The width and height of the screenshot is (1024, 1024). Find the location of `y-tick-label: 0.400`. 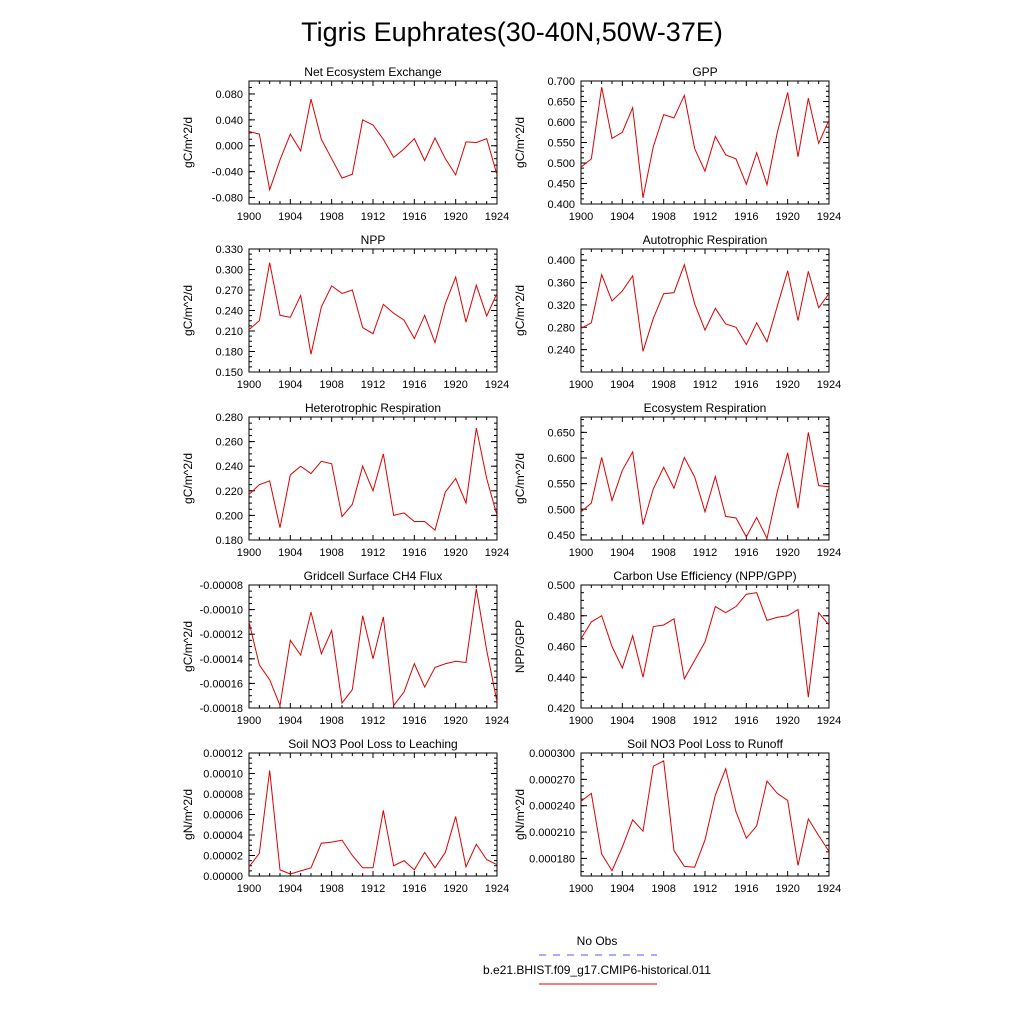

y-tick-label: 0.400 is located at coordinates (561, 261).